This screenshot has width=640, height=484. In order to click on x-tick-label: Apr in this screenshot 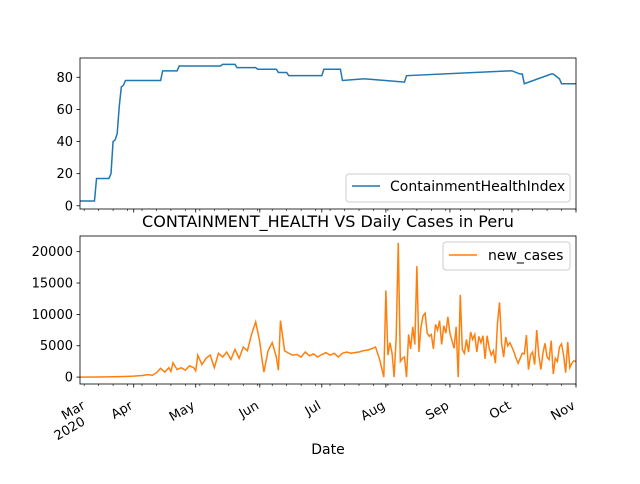, I will do `click(123, 410)`.